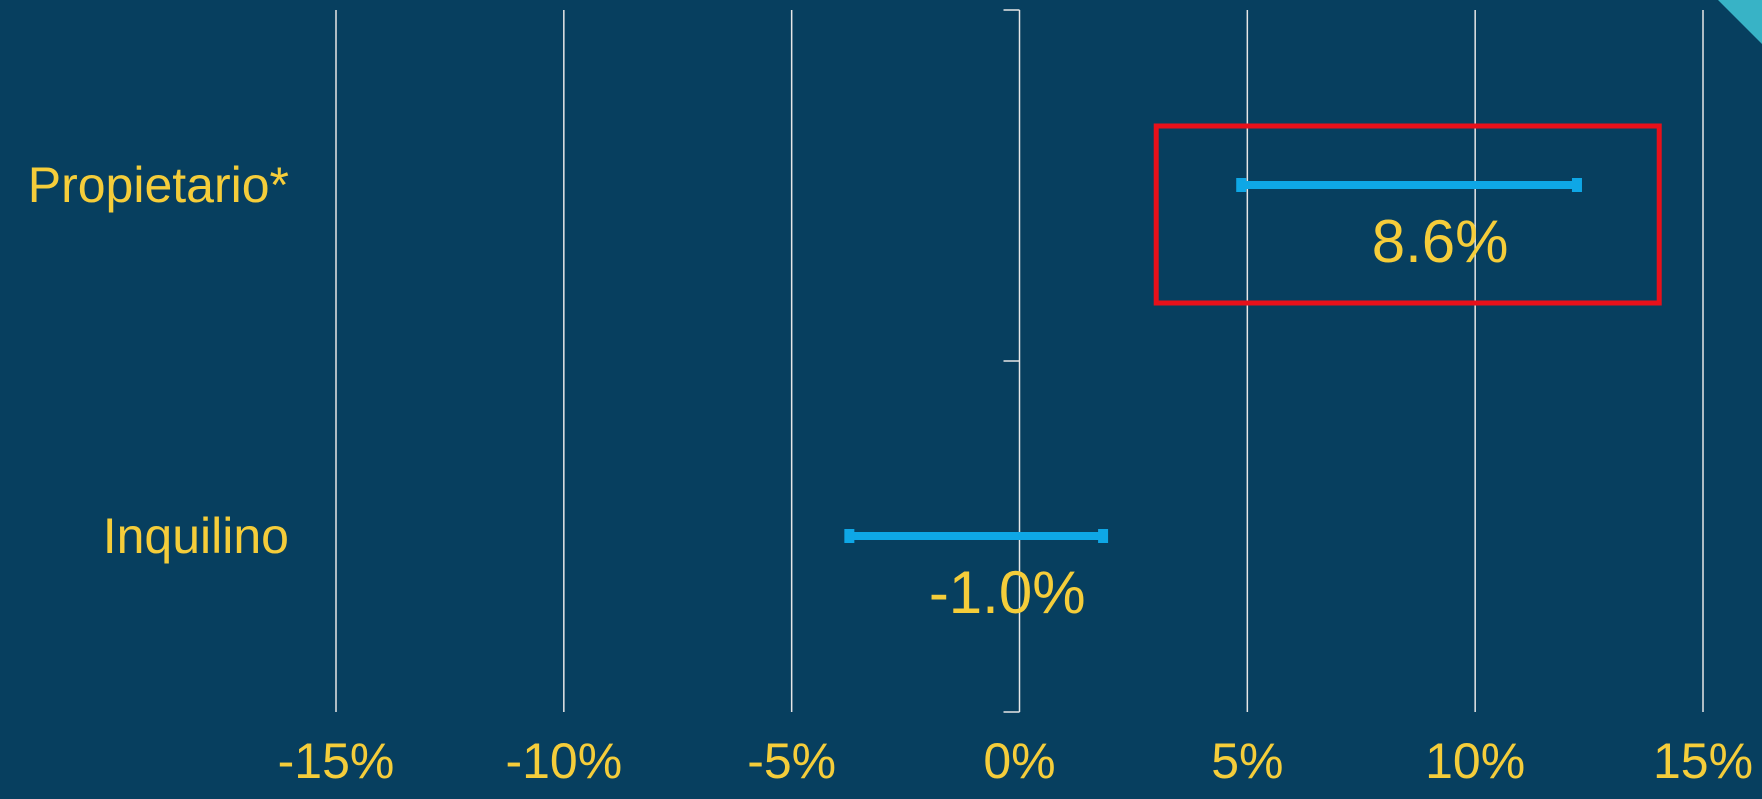 Image resolution: width=1762 pixels, height=799 pixels. What do you see at coordinates (158, 185) in the screenshot?
I see `category-label: Propietario*` at bounding box center [158, 185].